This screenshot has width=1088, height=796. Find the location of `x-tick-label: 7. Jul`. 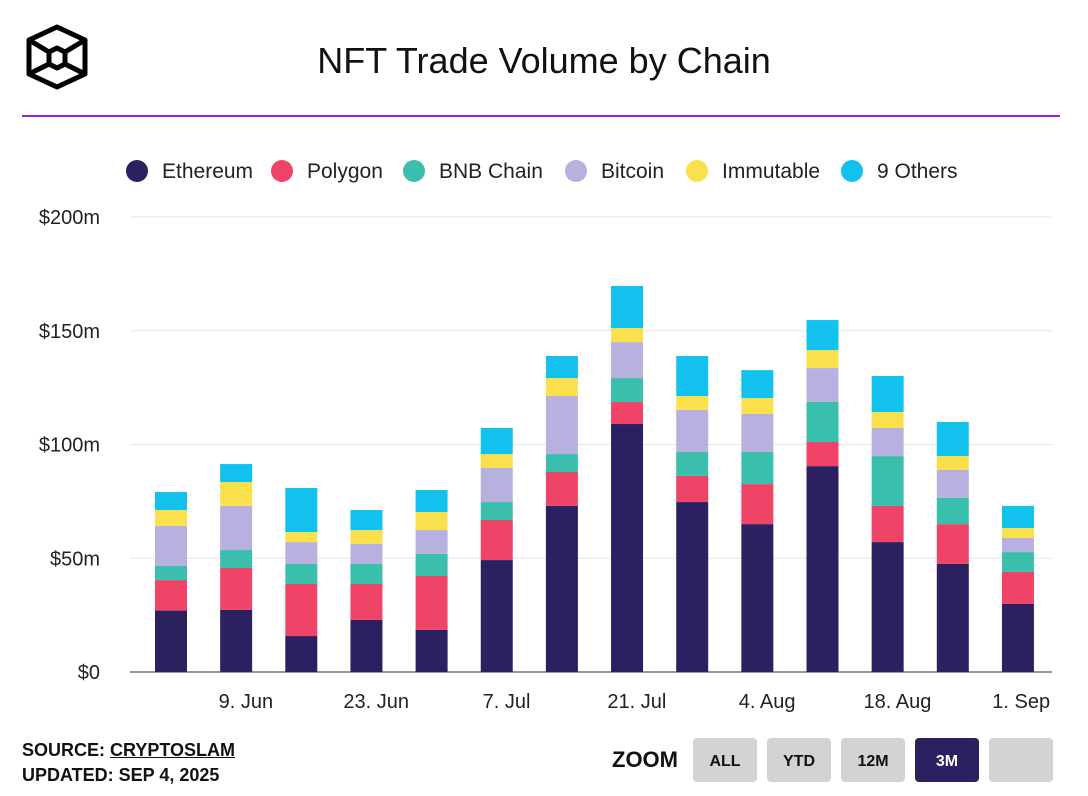

x-tick-label: 7. Jul is located at coordinates (507, 702).